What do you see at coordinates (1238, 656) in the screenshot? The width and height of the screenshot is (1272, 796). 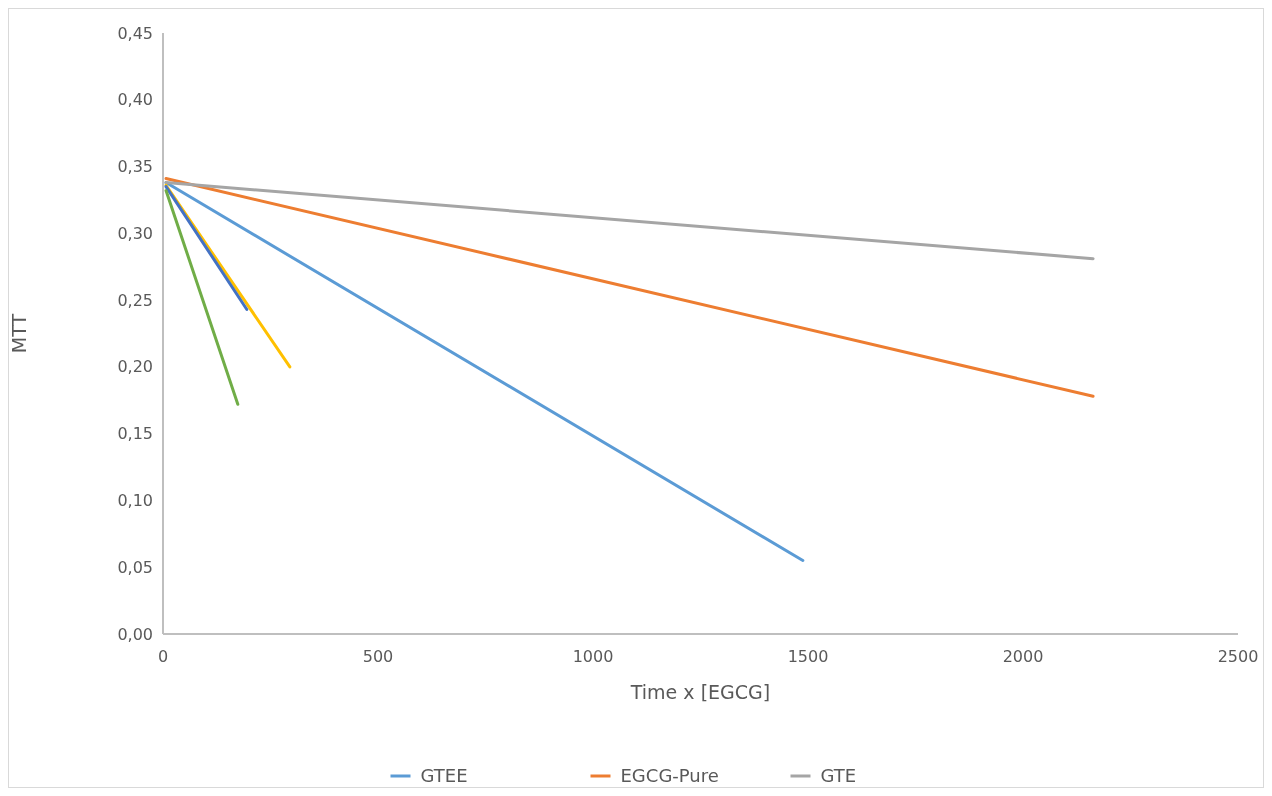 I see `x-tick-label: 2500` at bounding box center [1238, 656].